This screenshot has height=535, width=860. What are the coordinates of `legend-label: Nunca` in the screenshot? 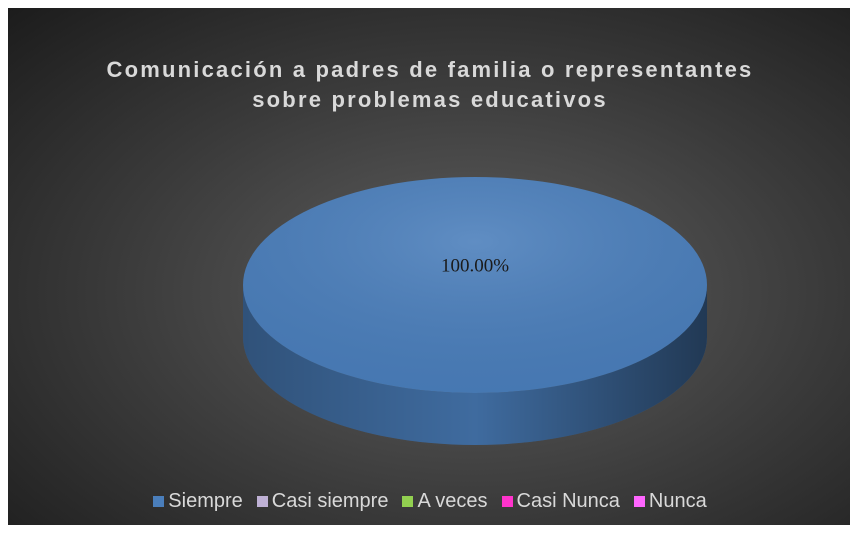 It's located at (677, 501).